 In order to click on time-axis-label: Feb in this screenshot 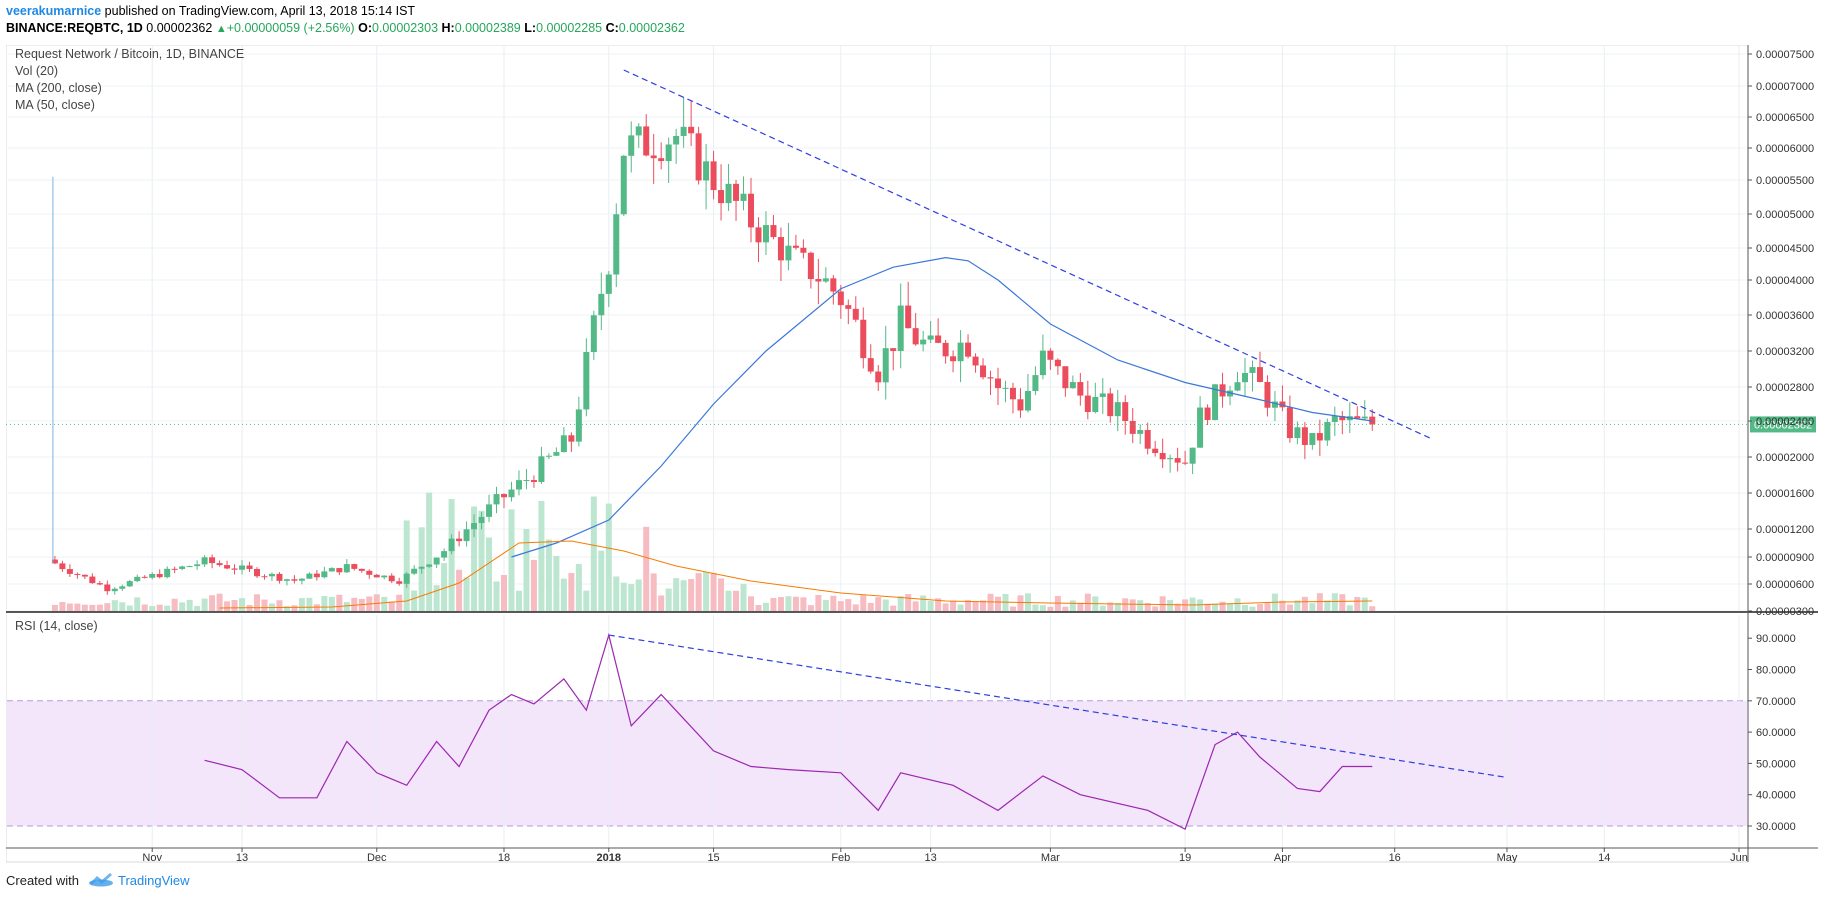, I will do `click(840, 857)`.